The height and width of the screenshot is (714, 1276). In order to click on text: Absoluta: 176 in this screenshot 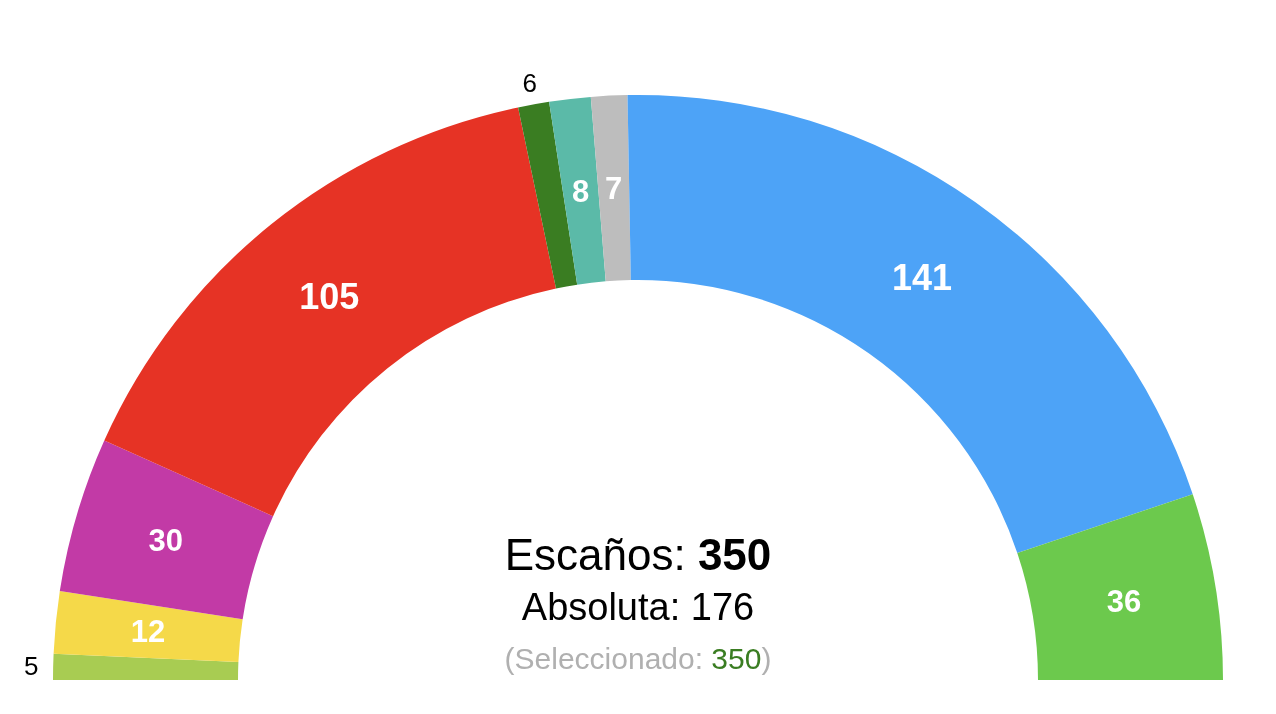, I will do `click(638, 607)`.